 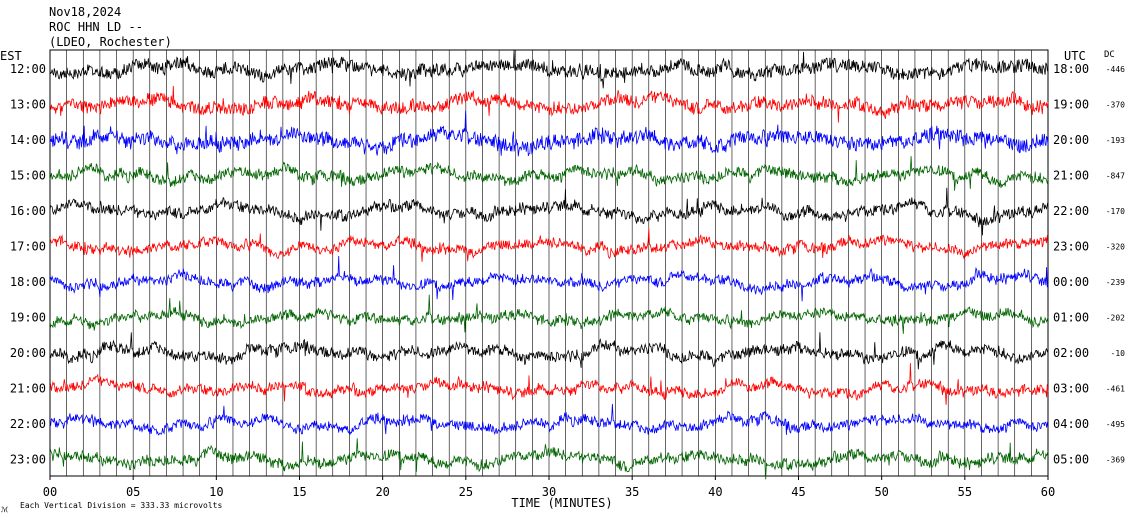 What do you see at coordinates (1071, 318) in the screenshot?
I see `utc-time-label: 01:00` at bounding box center [1071, 318].